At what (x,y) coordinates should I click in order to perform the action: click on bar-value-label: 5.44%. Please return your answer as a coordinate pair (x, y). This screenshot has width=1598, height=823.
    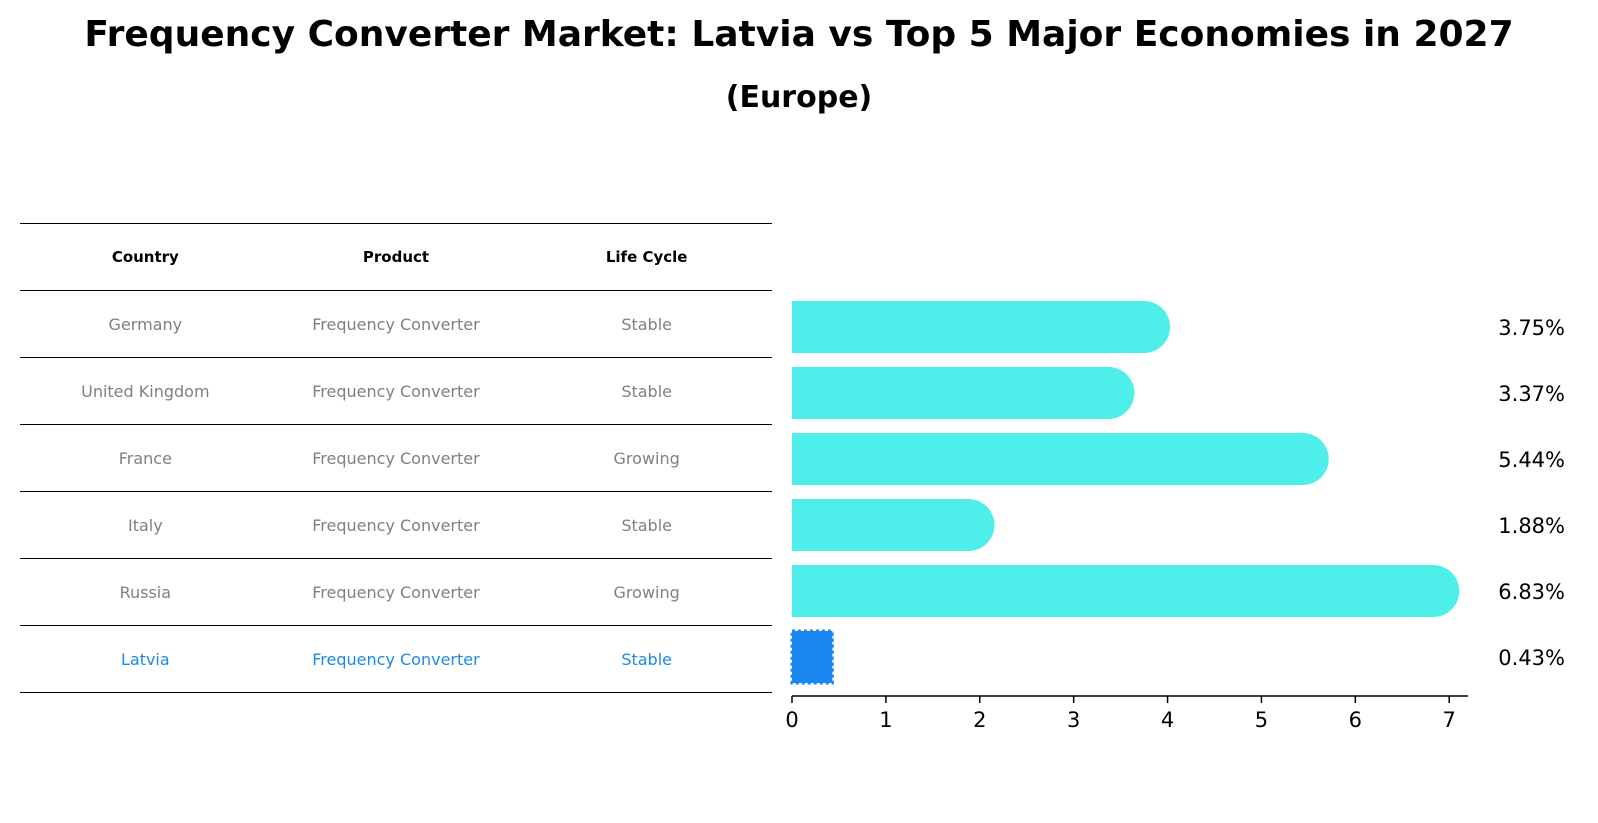
    Looking at the image, I should click on (1531, 460).